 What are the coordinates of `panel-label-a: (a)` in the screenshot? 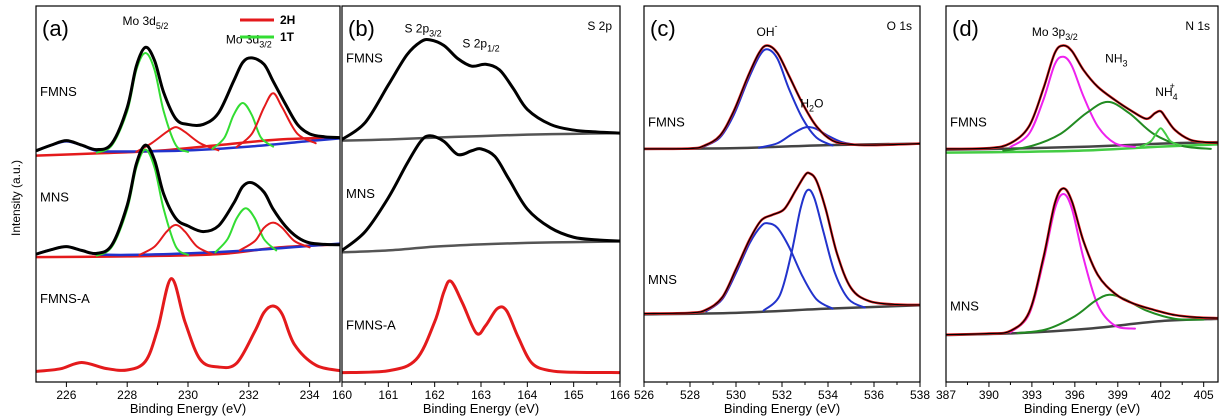 It's located at (55, 28).